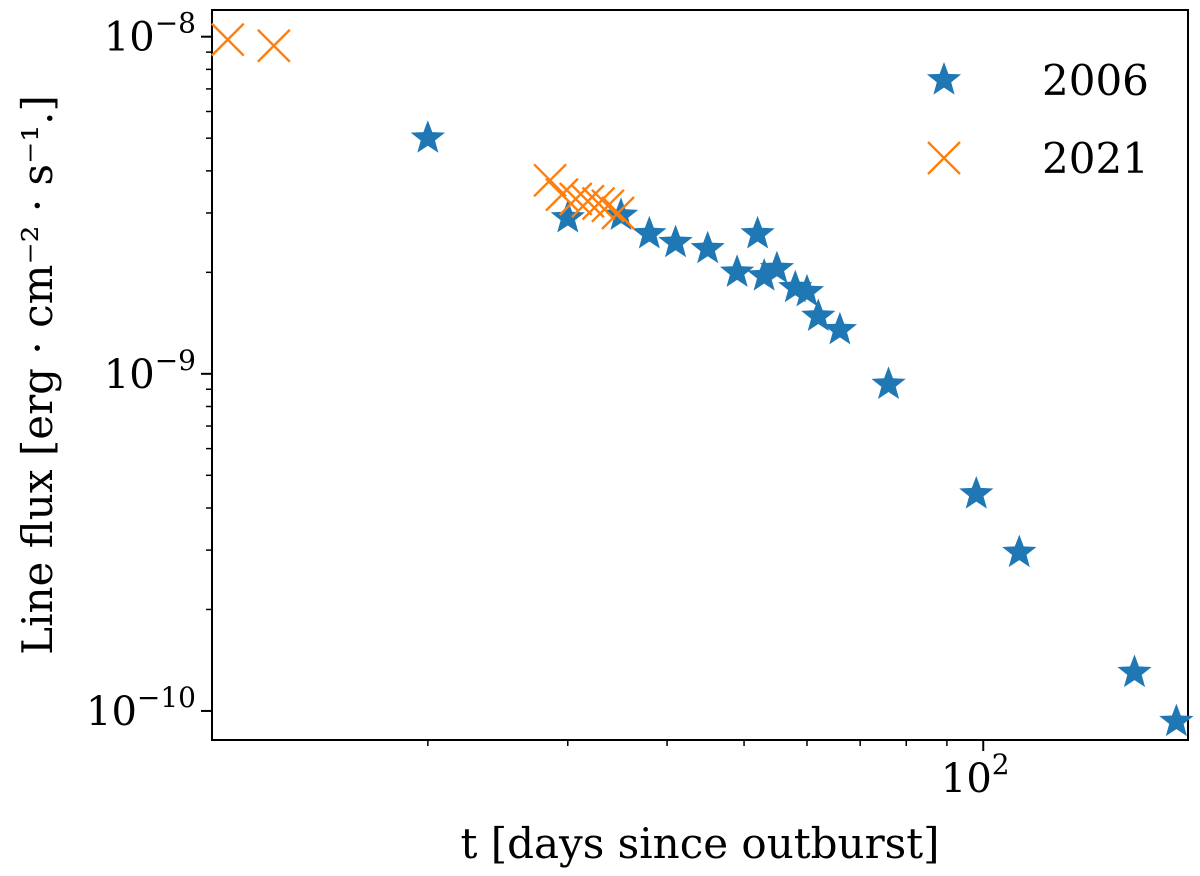 This screenshot has width=1200, height=876. Describe the element at coordinates (975, 775) in the screenshot. I see `x-tick-label: 102` at that location.